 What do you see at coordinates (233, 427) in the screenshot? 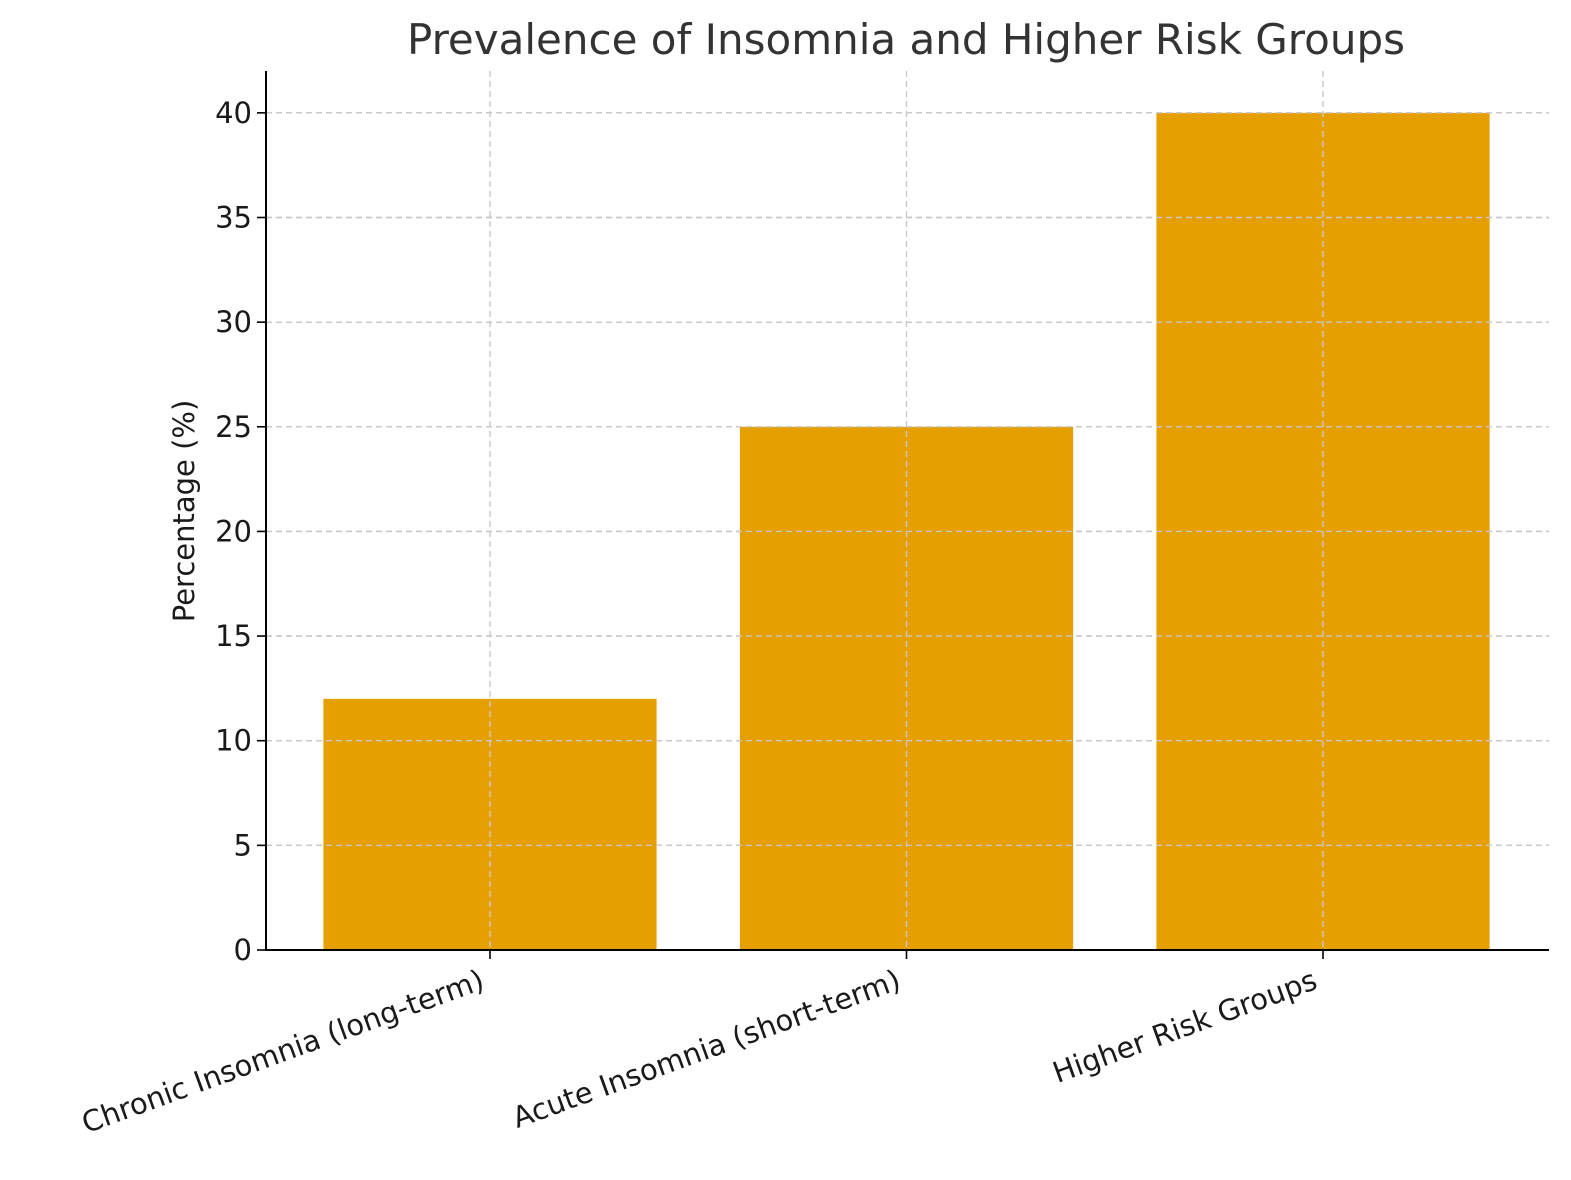
I see `y-tick-label-25: 25` at bounding box center [233, 427].